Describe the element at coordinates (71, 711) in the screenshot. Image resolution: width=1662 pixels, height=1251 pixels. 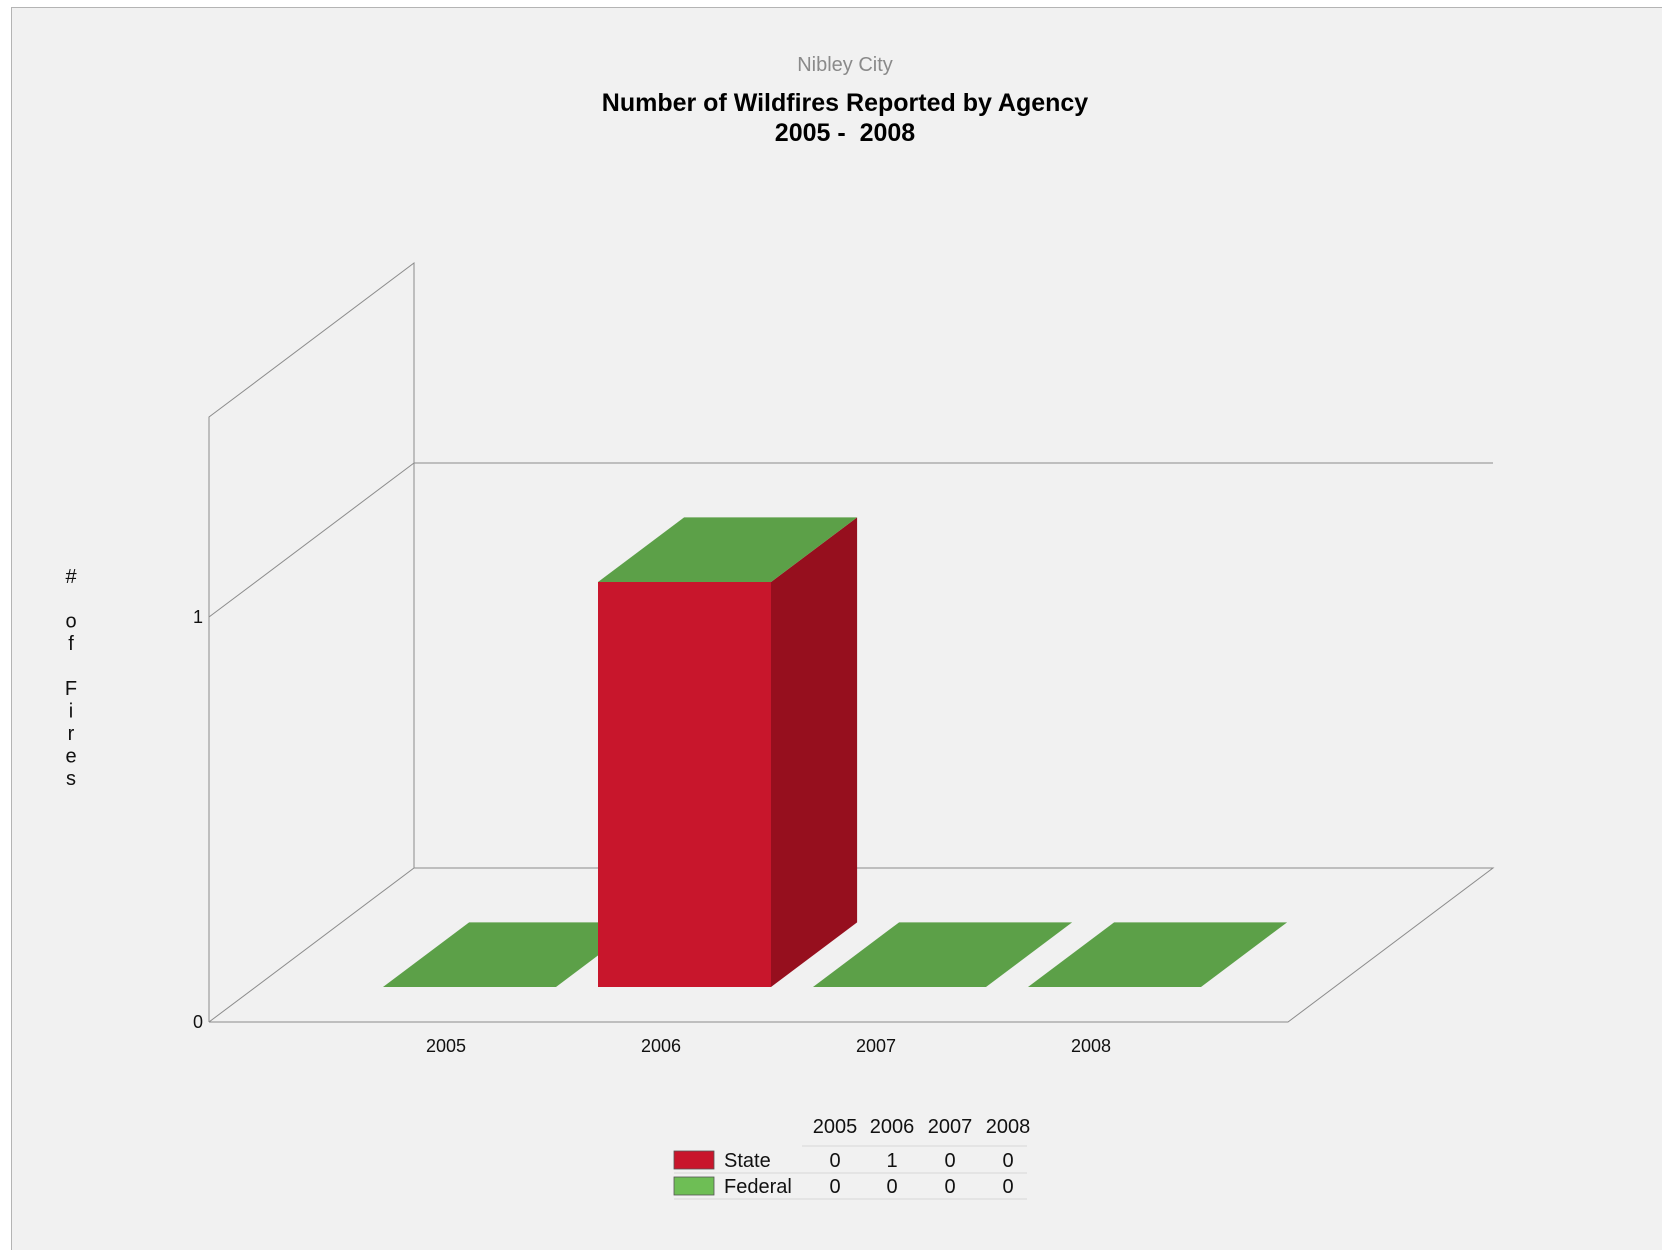
I see `y-axis-label-char: i` at that location.